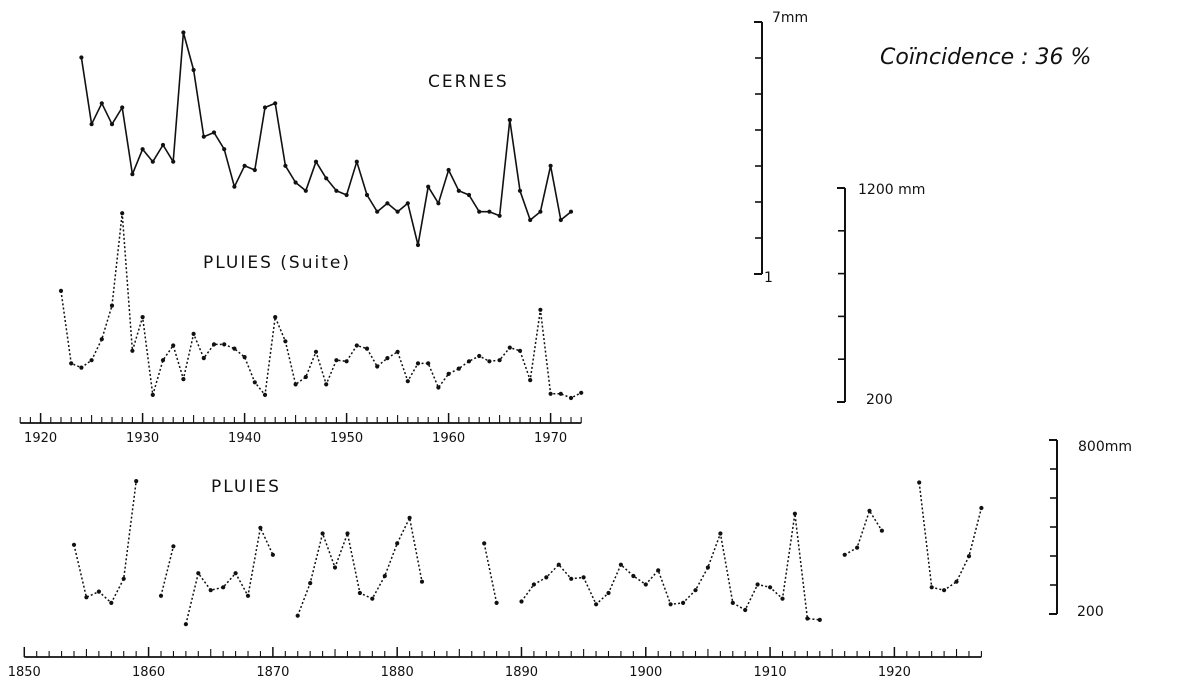  I want to click on cernes-y-top-label: 7mm, so click(790, 18).